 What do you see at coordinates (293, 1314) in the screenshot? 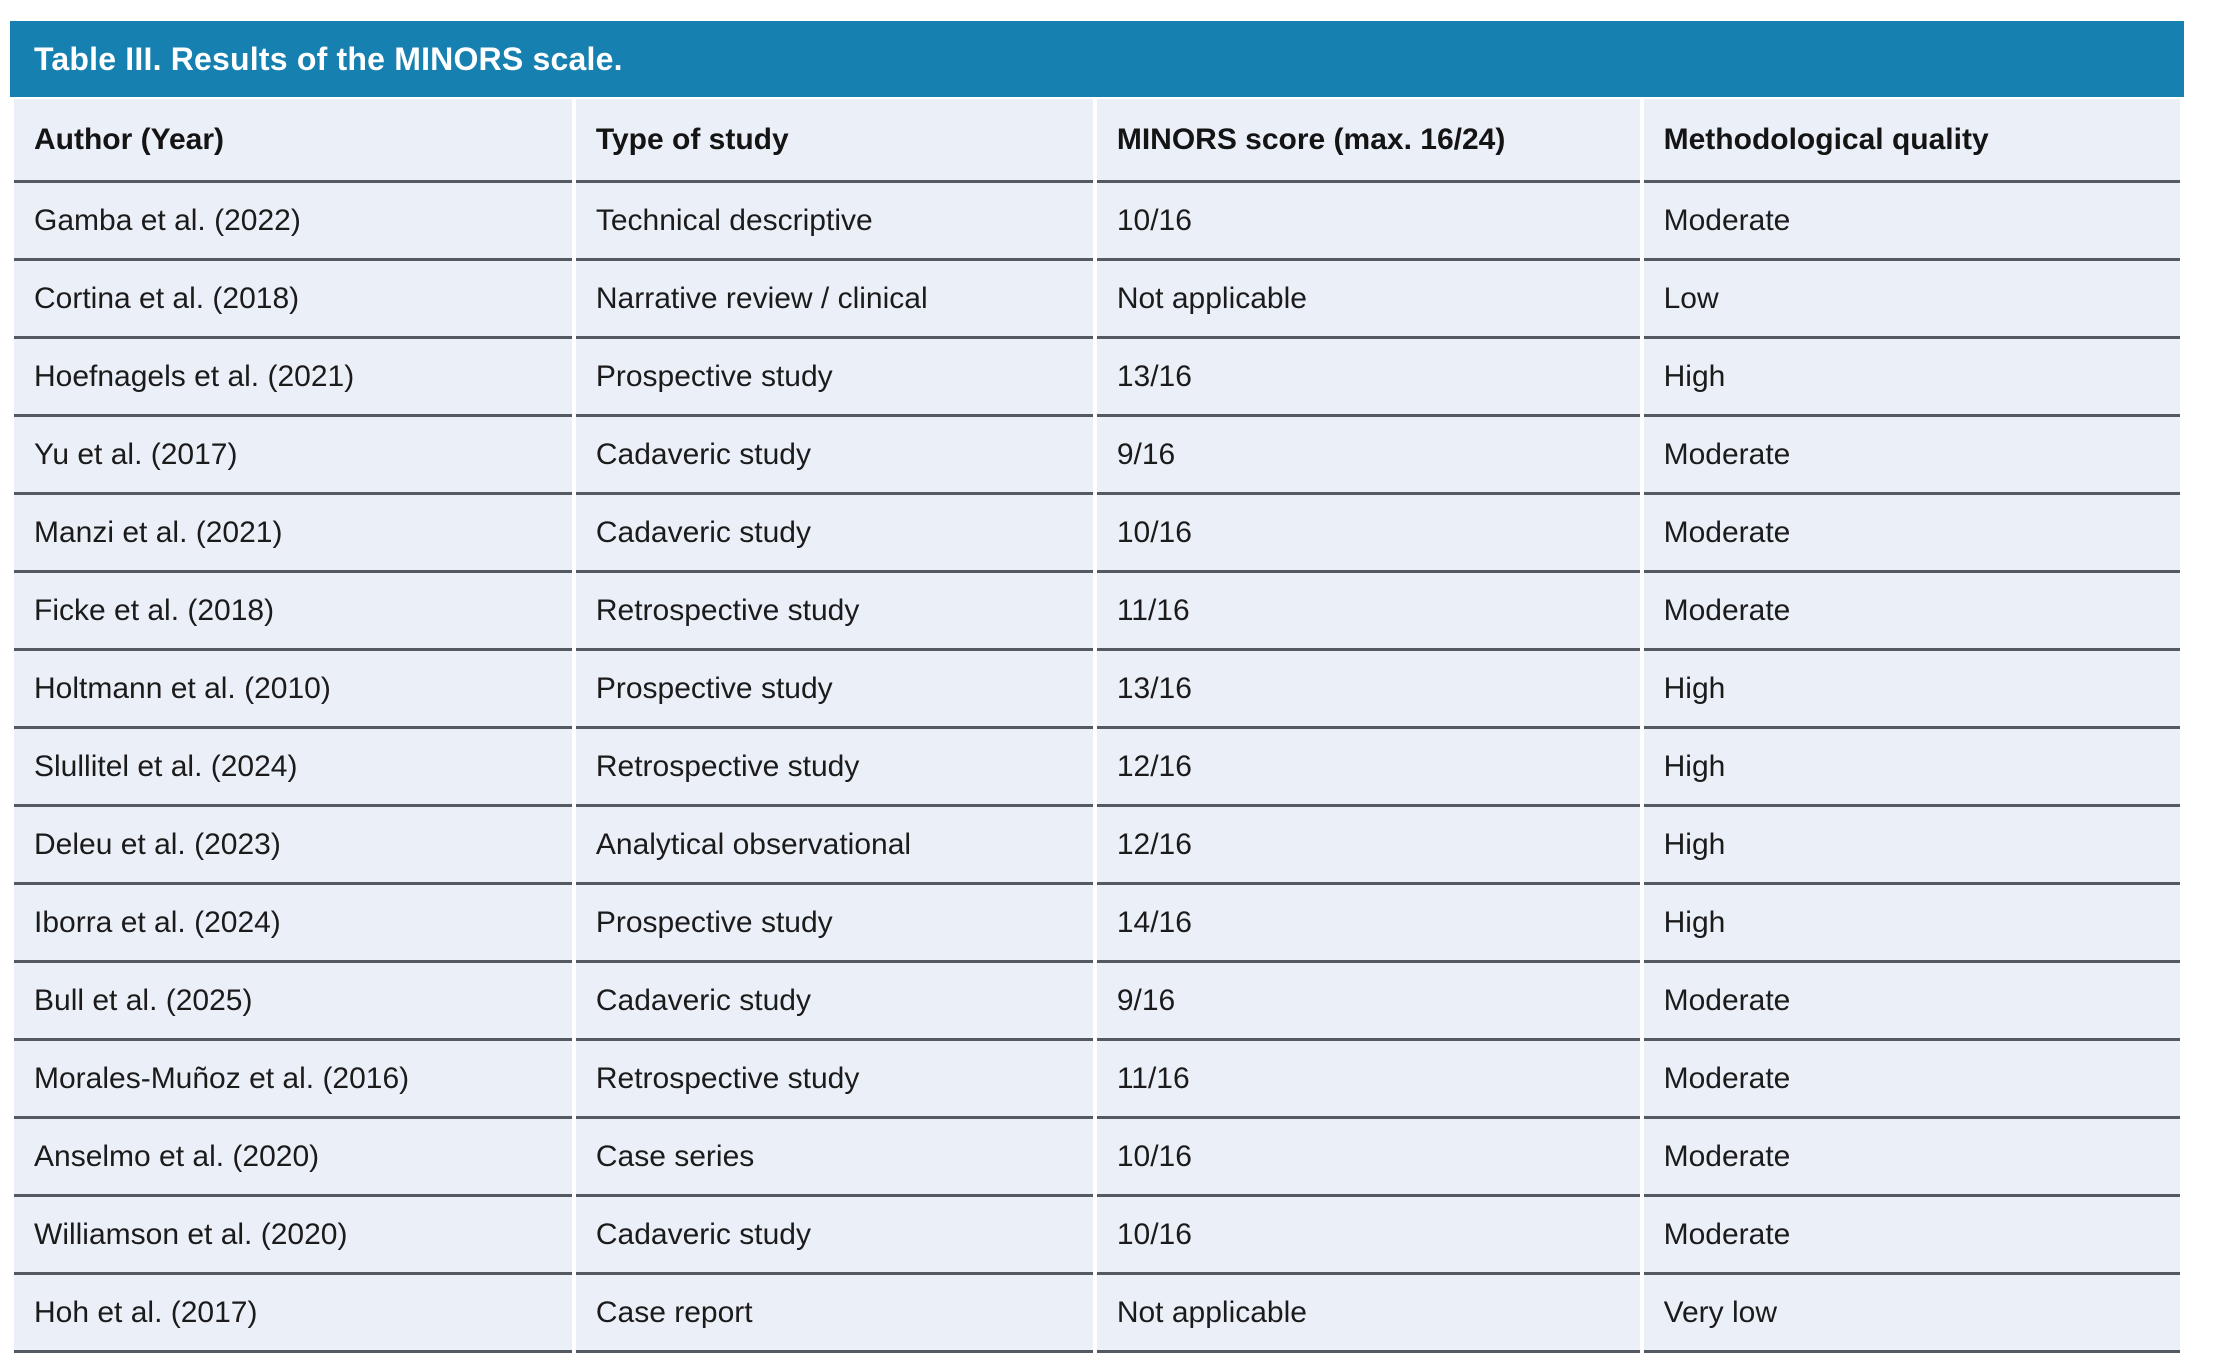
I see `author-cell: Hoh et al. (2017)` at bounding box center [293, 1314].